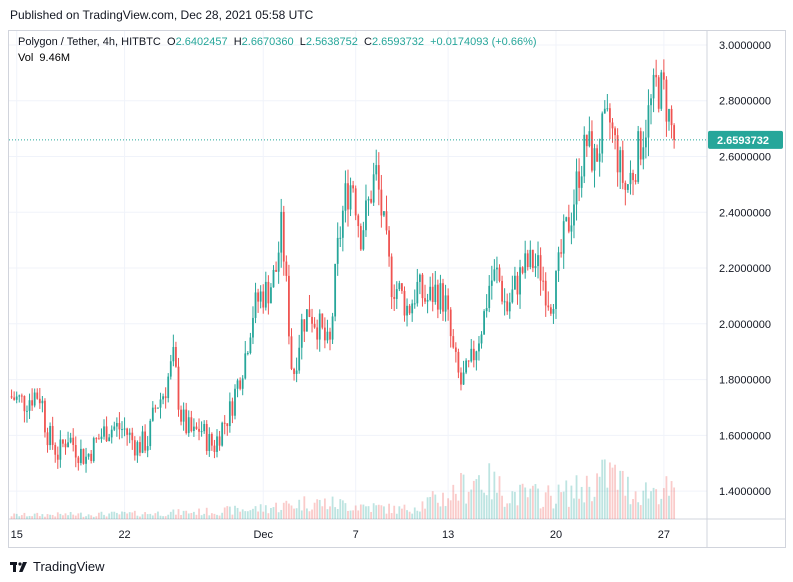 Image resolution: width=793 pixels, height=582 pixels. I want to click on symbol-label: Polygon / Tether, 4h, HITBTC, so click(89, 42).